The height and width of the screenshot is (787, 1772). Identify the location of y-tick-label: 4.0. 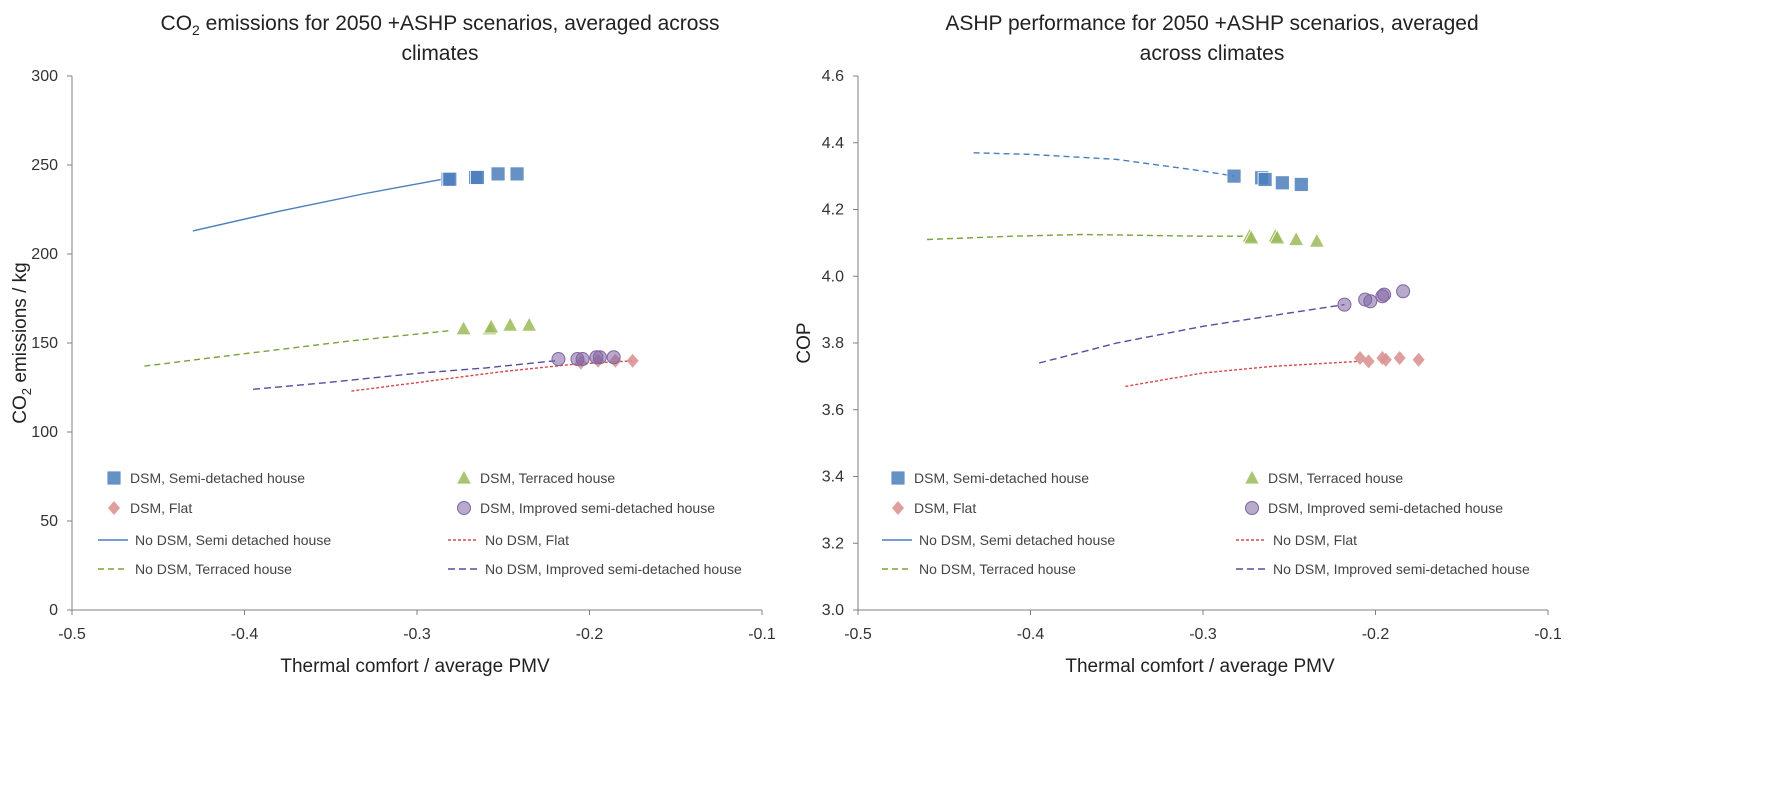
(833, 276).